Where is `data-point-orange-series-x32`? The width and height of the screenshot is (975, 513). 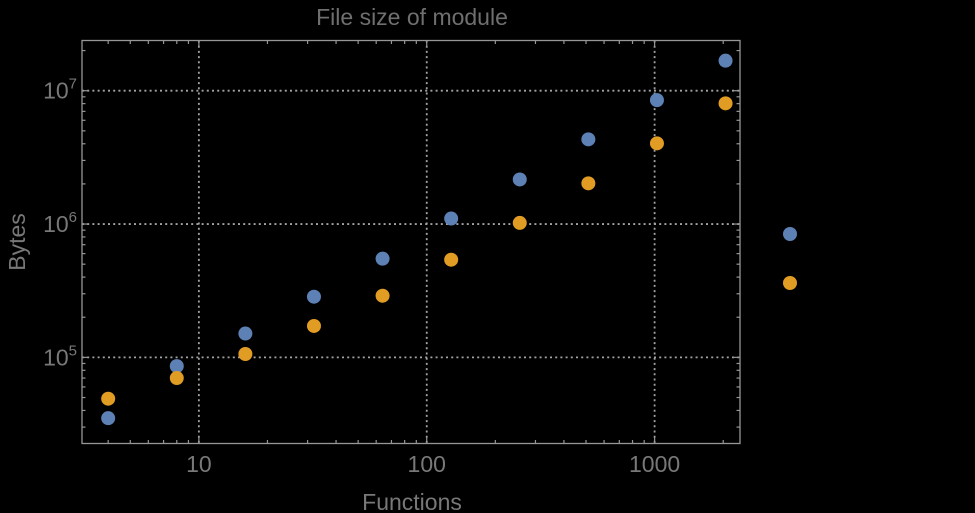
data-point-orange-series-x32 is located at coordinates (313, 325).